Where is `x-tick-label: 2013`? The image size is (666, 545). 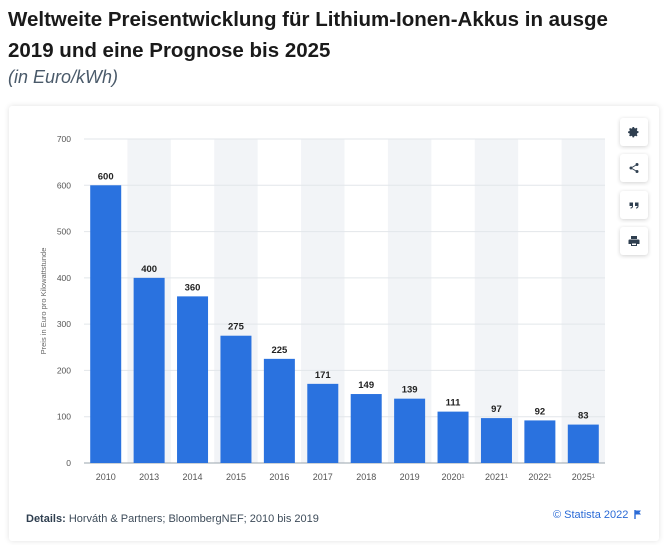 x-tick-label: 2013 is located at coordinates (149, 477).